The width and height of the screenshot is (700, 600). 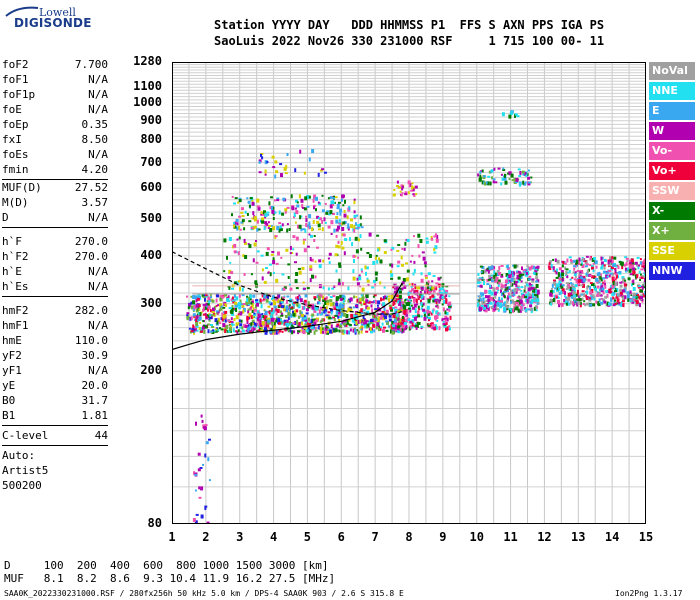 What do you see at coordinates (55, 110) in the screenshot?
I see `param-row-foe: foE N/A` at bounding box center [55, 110].